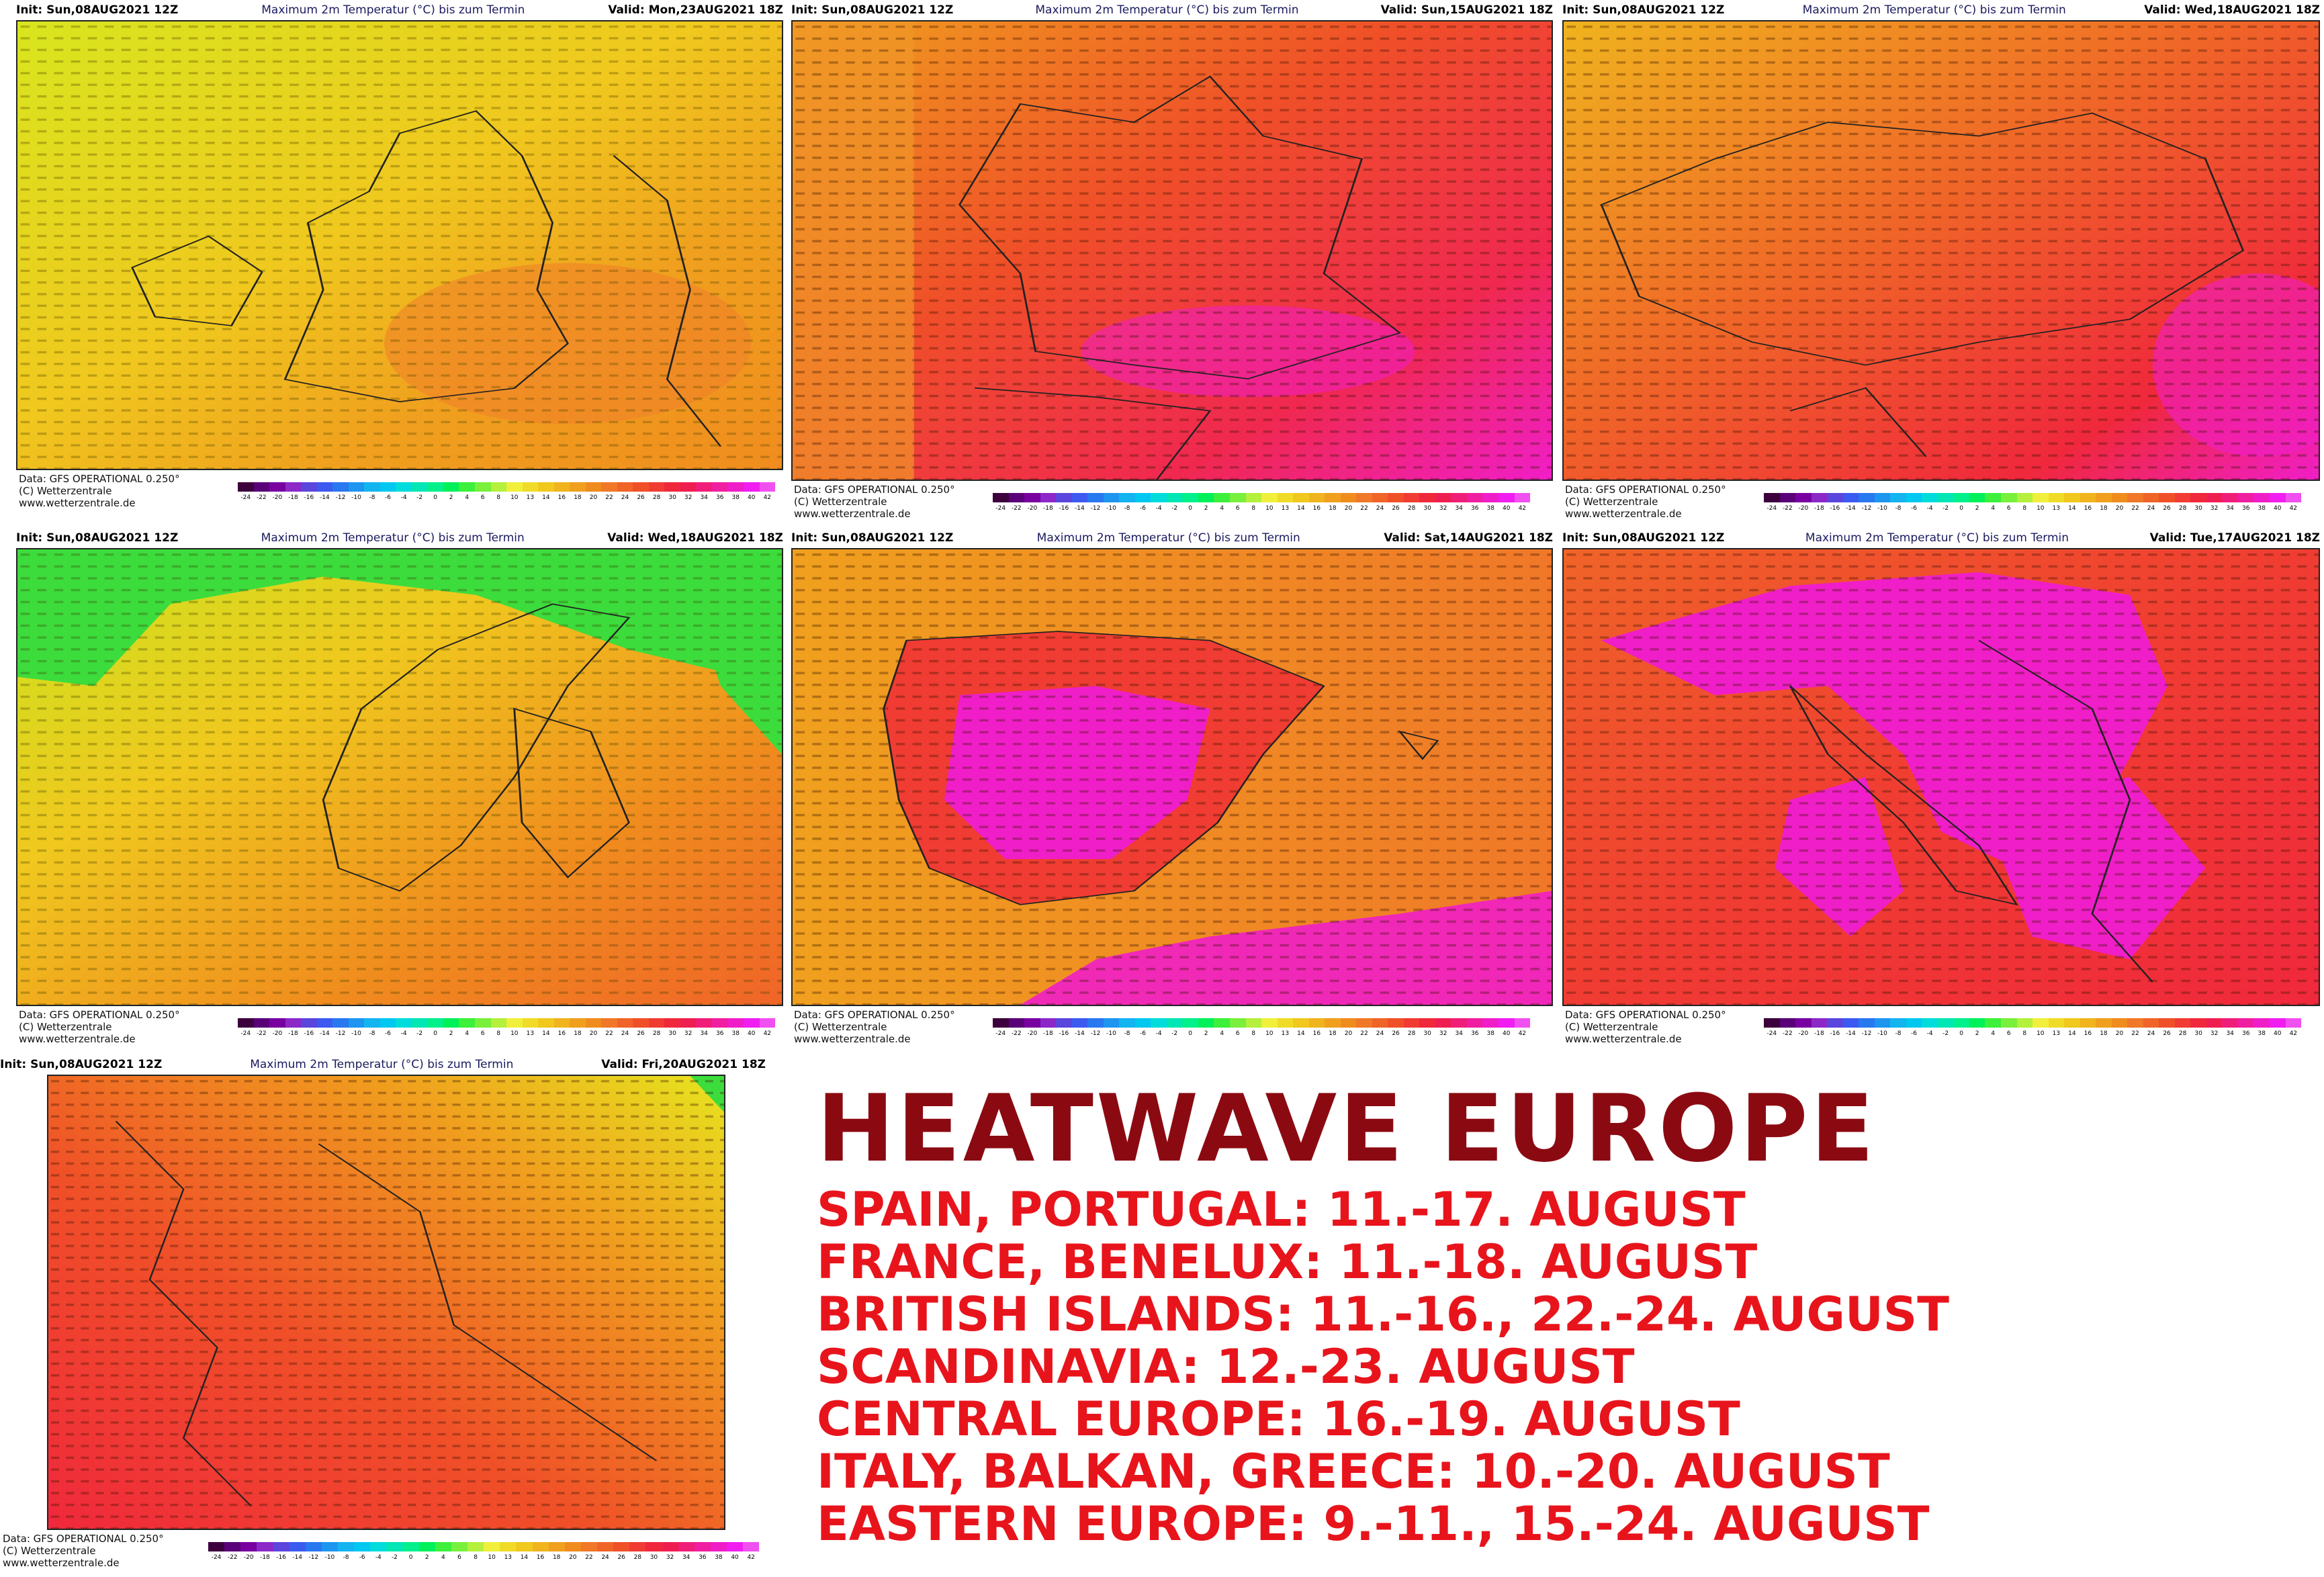 This screenshot has width=2324, height=1577. Describe the element at coordinates (1281, 1209) in the screenshot. I see `region-dates-spain-portugal: SPAIN, PORTUGAL: 11.-17. AUGUST` at that location.